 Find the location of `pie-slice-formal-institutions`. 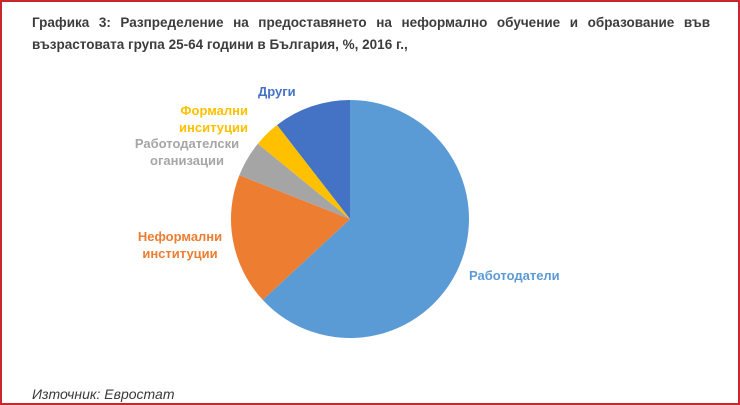

pie-slice-formal-institutions is located at coordinates (303, 171).